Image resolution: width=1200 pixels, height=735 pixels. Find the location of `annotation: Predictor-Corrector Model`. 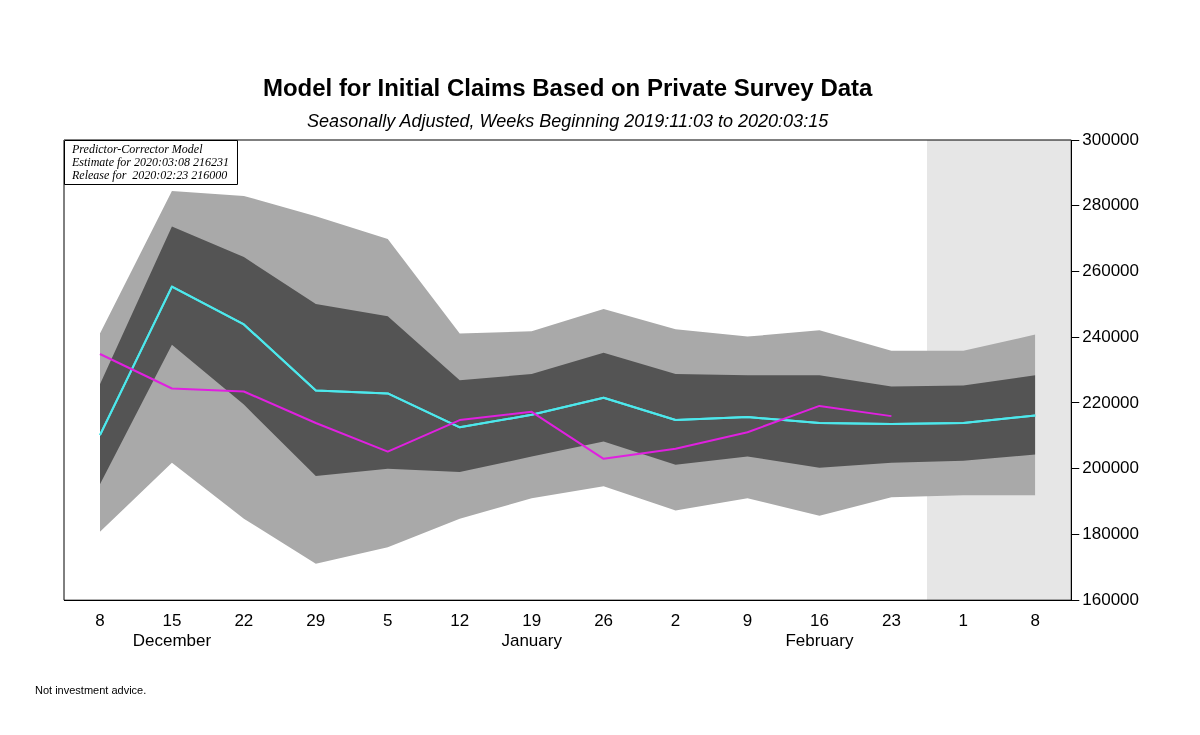

annotation: Predictor-Corrector Model is located at coordinates (137, 149).